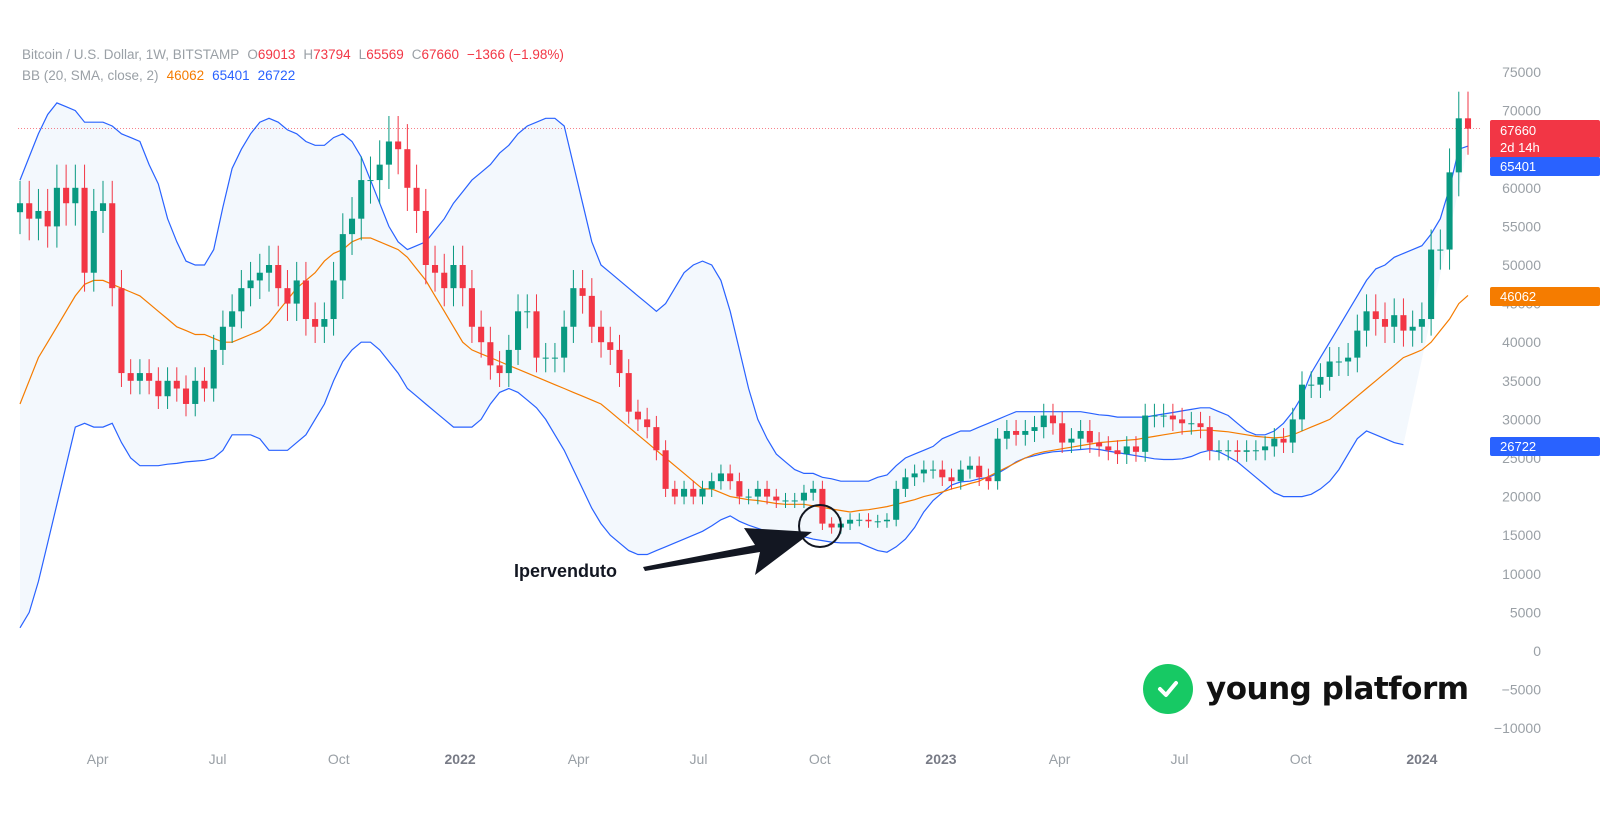  What do you see at coordinates (1520, 147) in the screenshot?
I see `countdown-value: 2d 14h` at bounding box center [1520, 147].